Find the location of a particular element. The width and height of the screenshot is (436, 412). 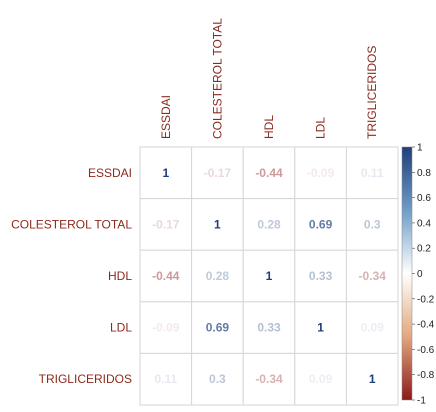

colorbar-tick-label: -0.8 is located at coordinates (426, 375).